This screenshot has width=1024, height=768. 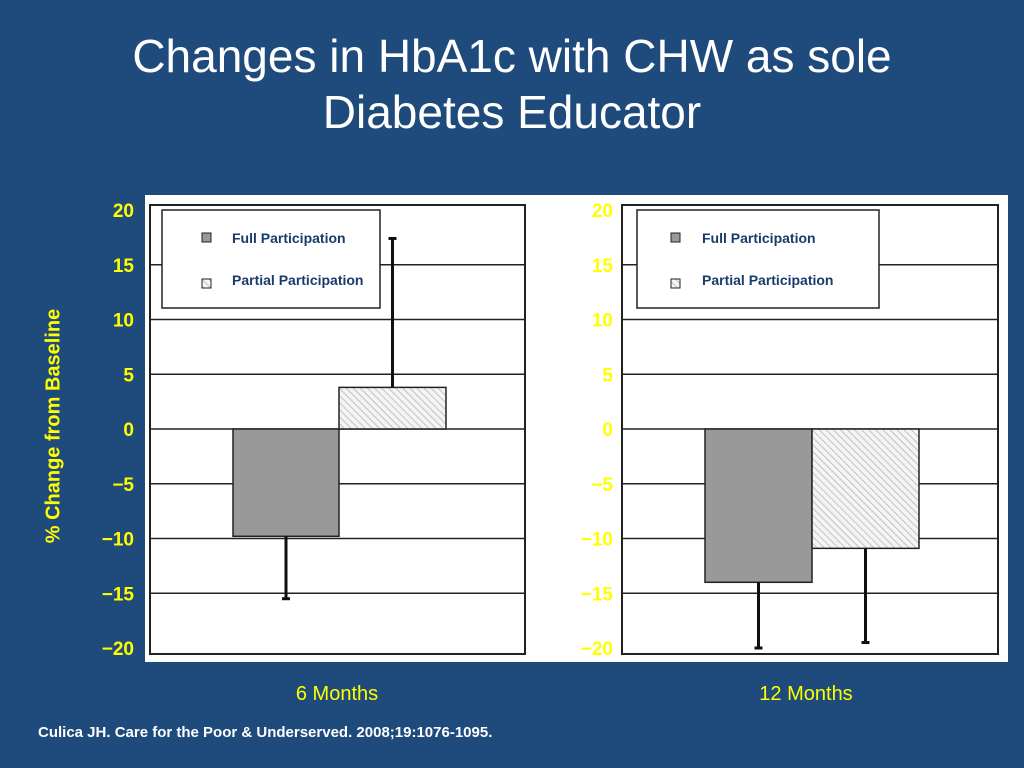 I want to click on title-line-2: Diabetes Educator, so click(x=512, y=112).